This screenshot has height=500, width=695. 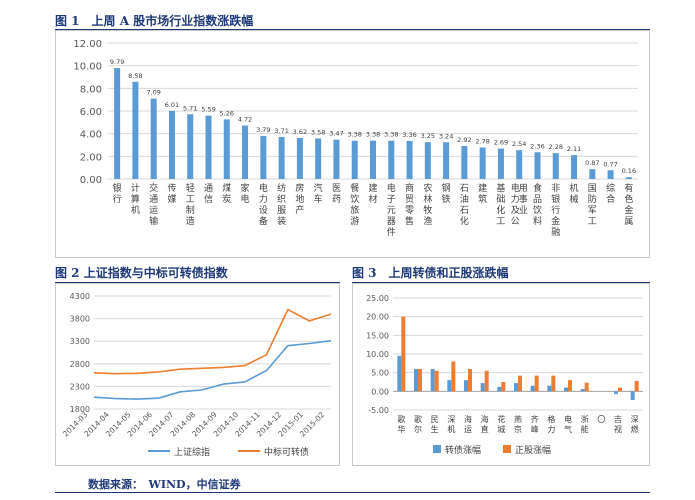 I want to click on data-label: 0.77, so click(x=610, y=164).